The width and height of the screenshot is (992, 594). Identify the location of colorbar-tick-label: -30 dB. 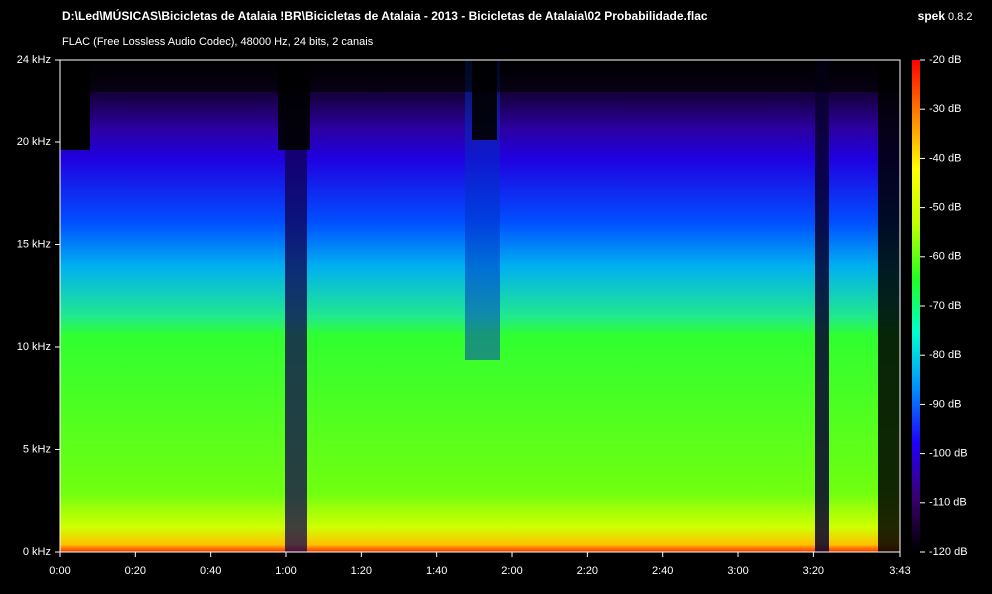
(945, 109).